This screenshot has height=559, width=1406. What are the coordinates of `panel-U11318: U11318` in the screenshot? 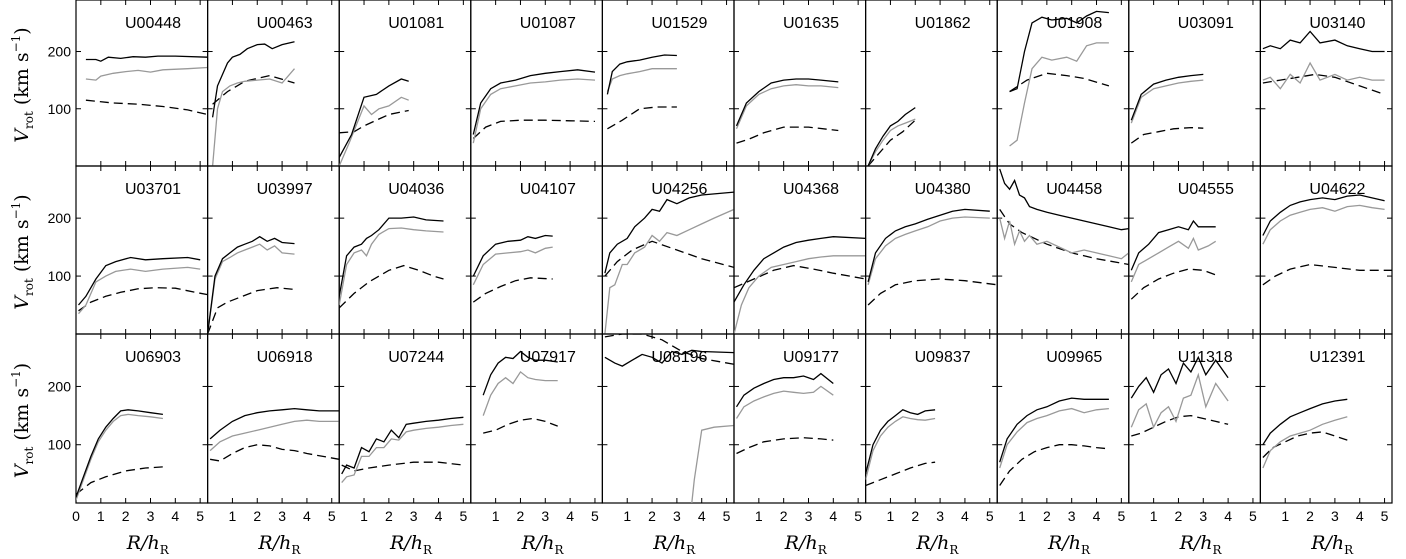 It's located at (1195, 418).